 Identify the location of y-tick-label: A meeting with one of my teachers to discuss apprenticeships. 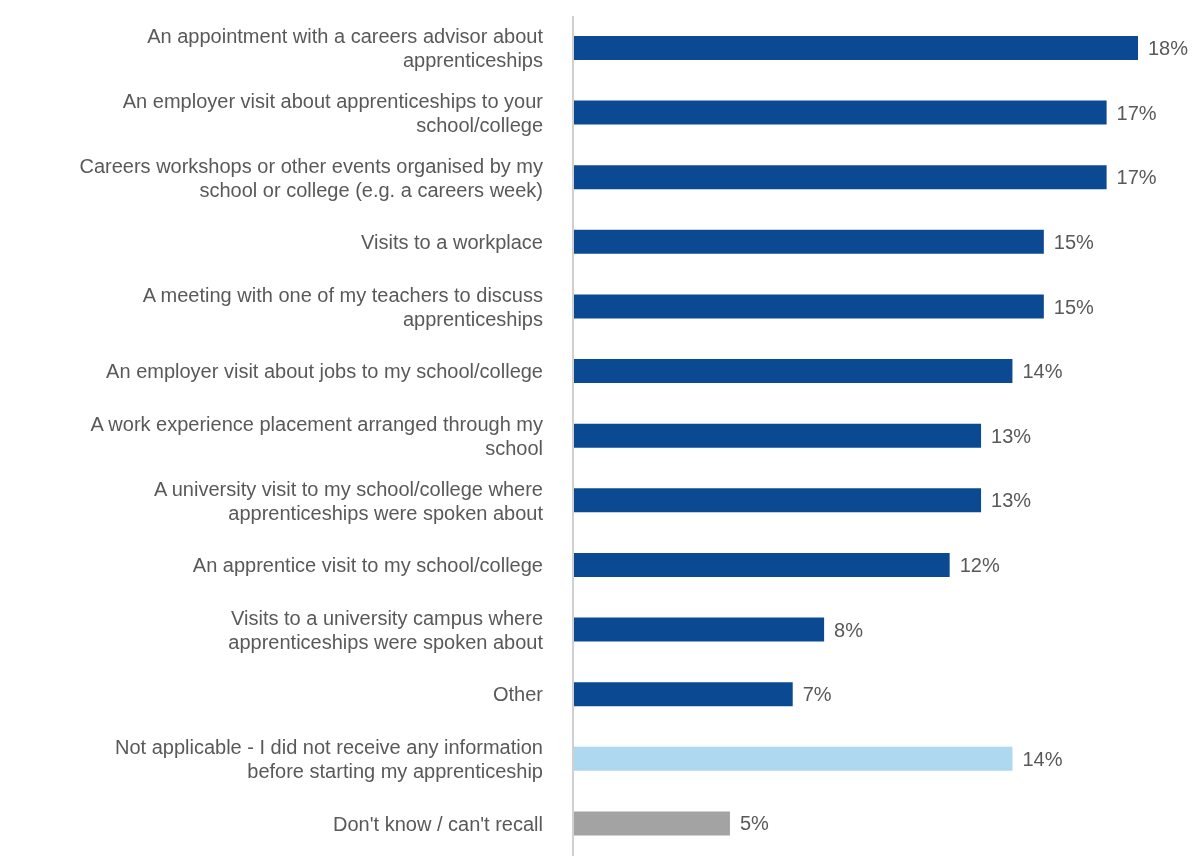
(342, 306).